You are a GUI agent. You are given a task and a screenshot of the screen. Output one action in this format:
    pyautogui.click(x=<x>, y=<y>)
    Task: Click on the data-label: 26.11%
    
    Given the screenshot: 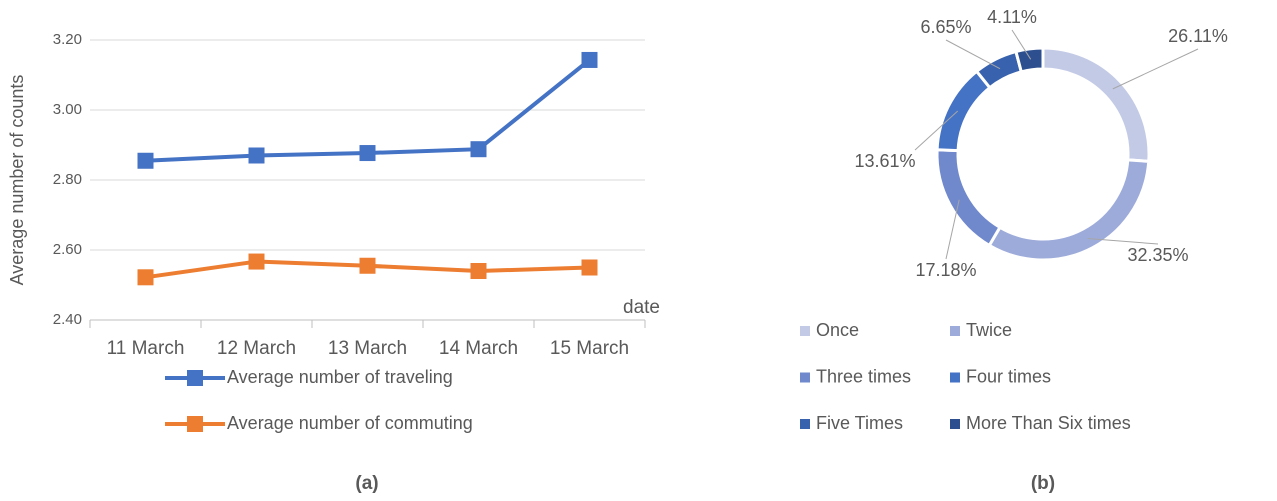 What is the action you would take?
    pyautogui.click(x=1198, y=36)
    